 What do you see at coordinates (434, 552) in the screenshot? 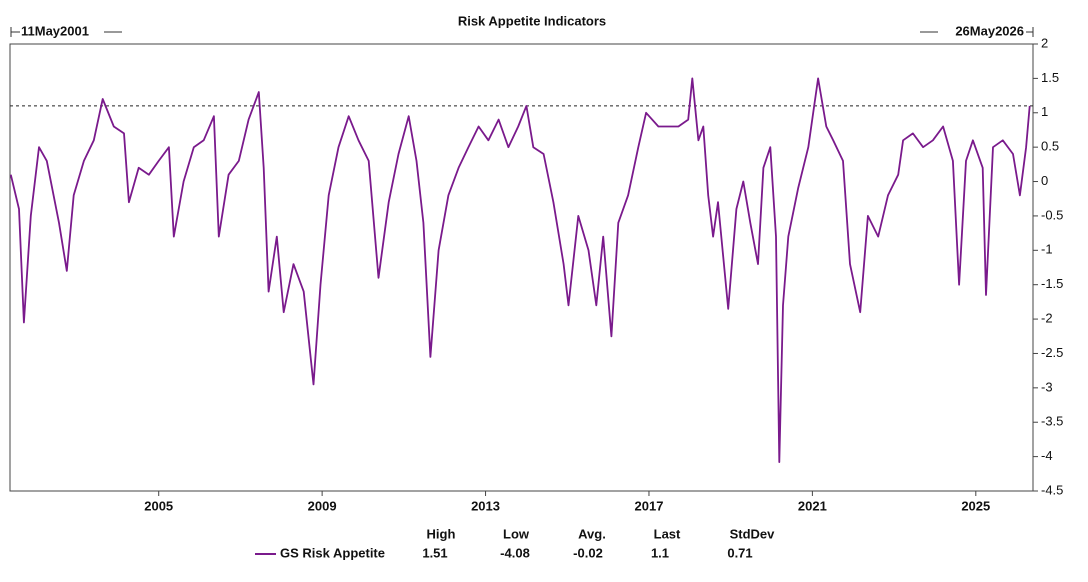
I see `stats-value: 1.51` at bounding box center [434, 552].